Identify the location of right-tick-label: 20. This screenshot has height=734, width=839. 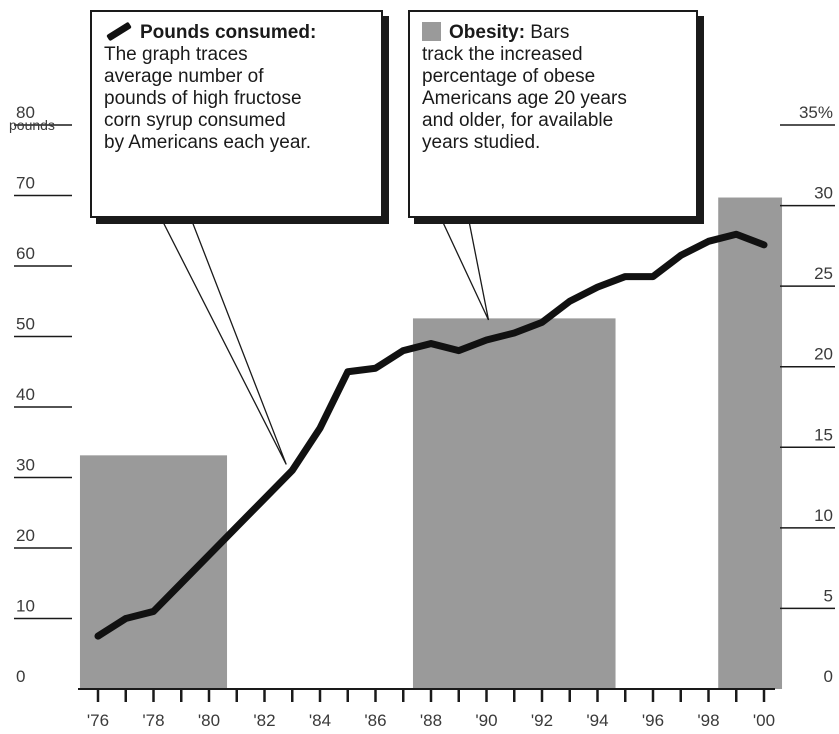
(823, 354).